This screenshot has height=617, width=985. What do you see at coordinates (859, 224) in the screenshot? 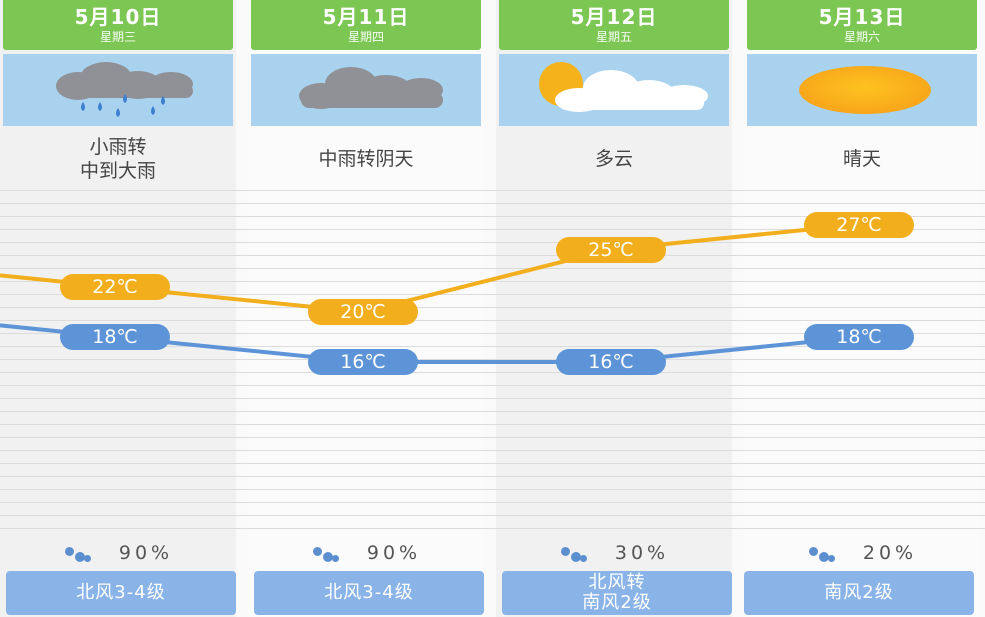
I see `high-temperature-label: 27℃` at bounding box center [859, 224].